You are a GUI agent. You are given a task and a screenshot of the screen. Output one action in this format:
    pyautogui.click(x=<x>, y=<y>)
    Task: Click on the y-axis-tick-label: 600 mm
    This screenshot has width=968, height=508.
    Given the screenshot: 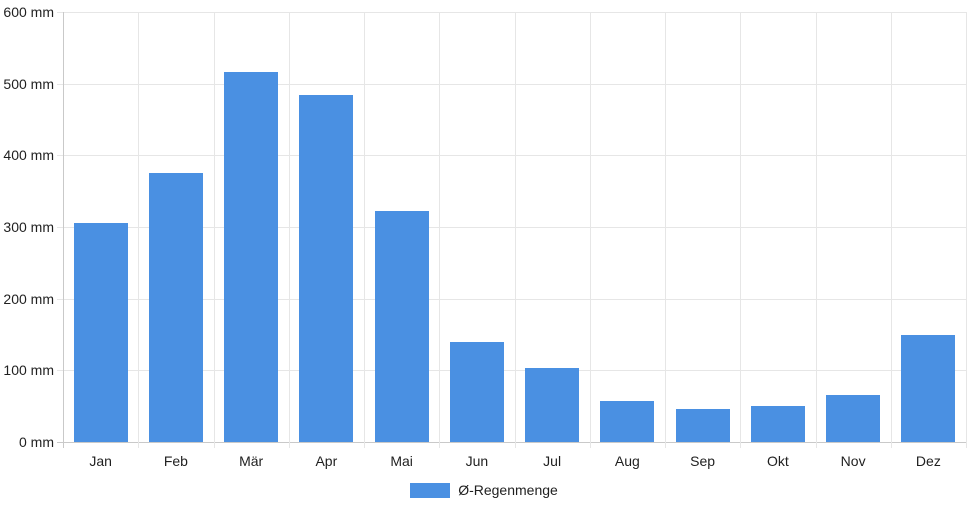 What is the action you would take?
    pyautogui.click(x=28, y=12)
    